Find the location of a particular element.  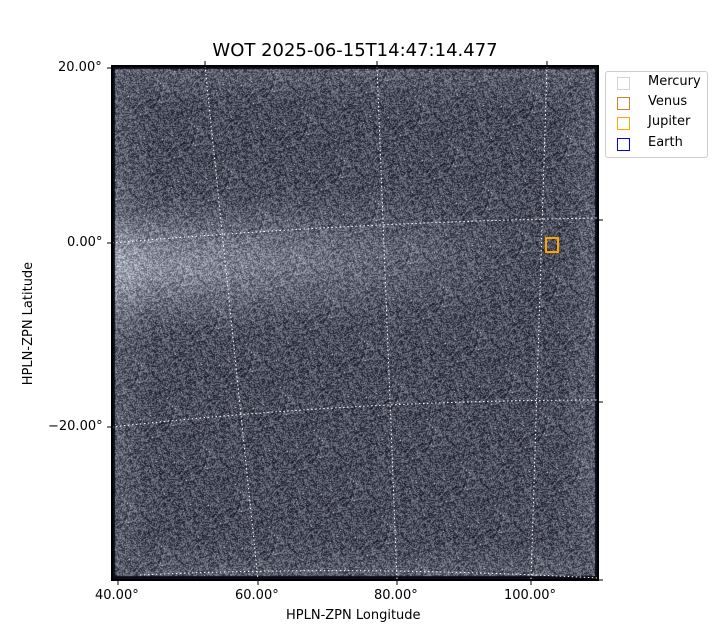

jupiter-marker is located at coordinates (552, 245).